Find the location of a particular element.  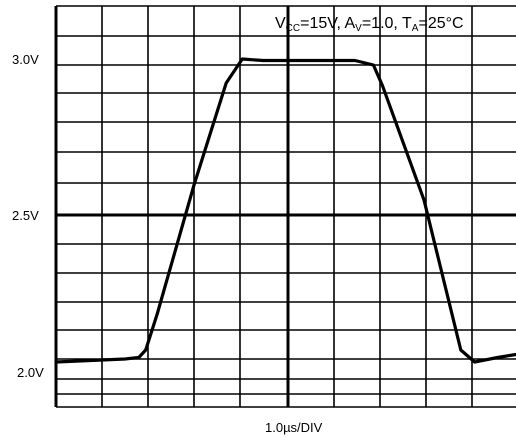

test-conditions: VCC=15V, AV=1.0, TA=25°C is located at coordinates (369, 24).